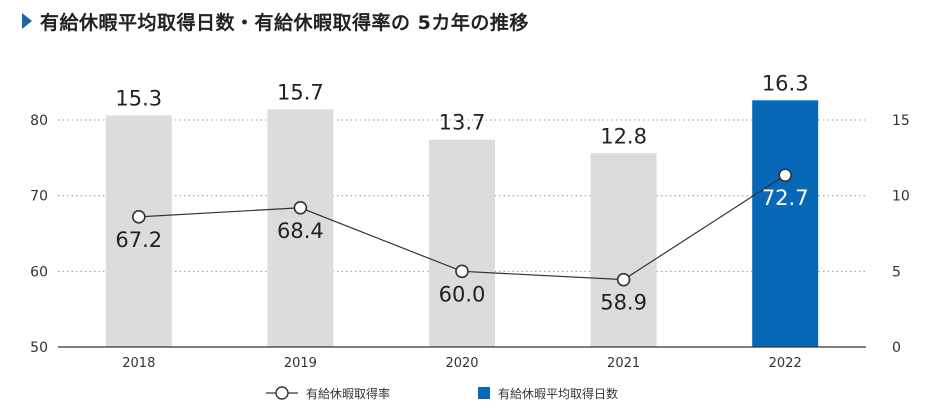 The image size is (940, 420). I want to click on x-tick-label: 2018, so click(138, 363).